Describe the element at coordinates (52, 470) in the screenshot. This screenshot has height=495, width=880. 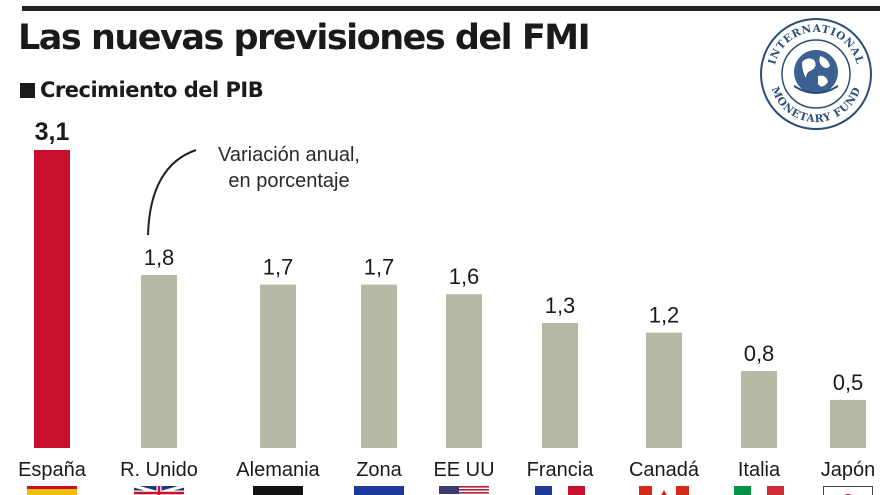
I see `category-label: España` at that location.